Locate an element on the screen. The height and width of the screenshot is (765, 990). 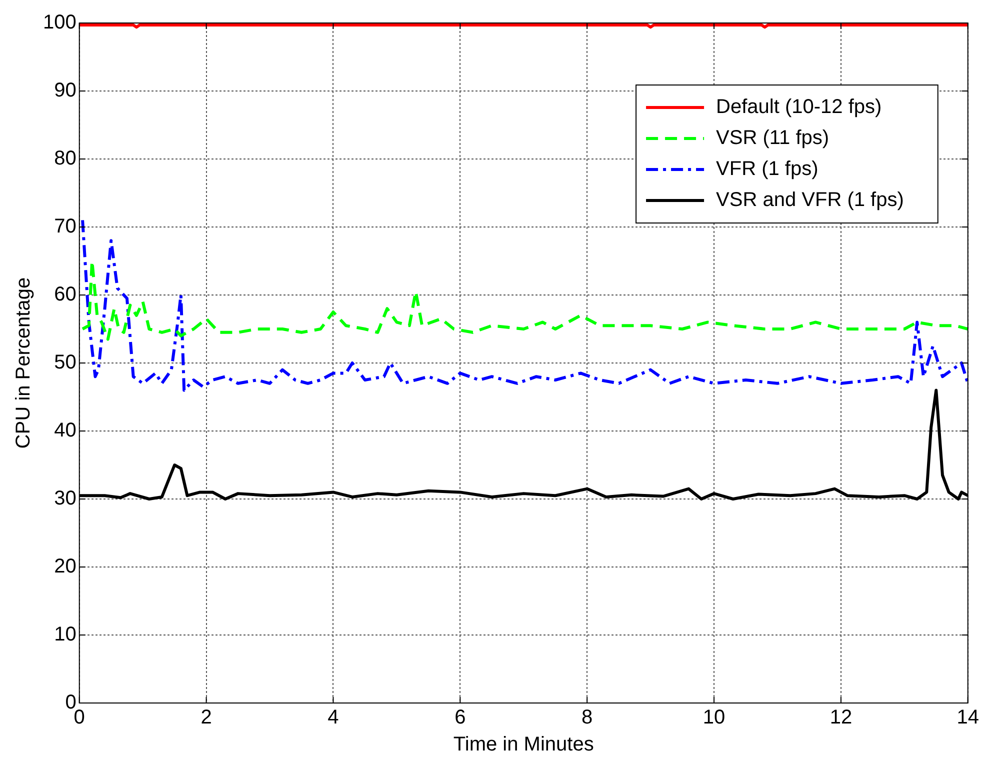
y-tick-label: 80 is located at coordinates (65, 159).